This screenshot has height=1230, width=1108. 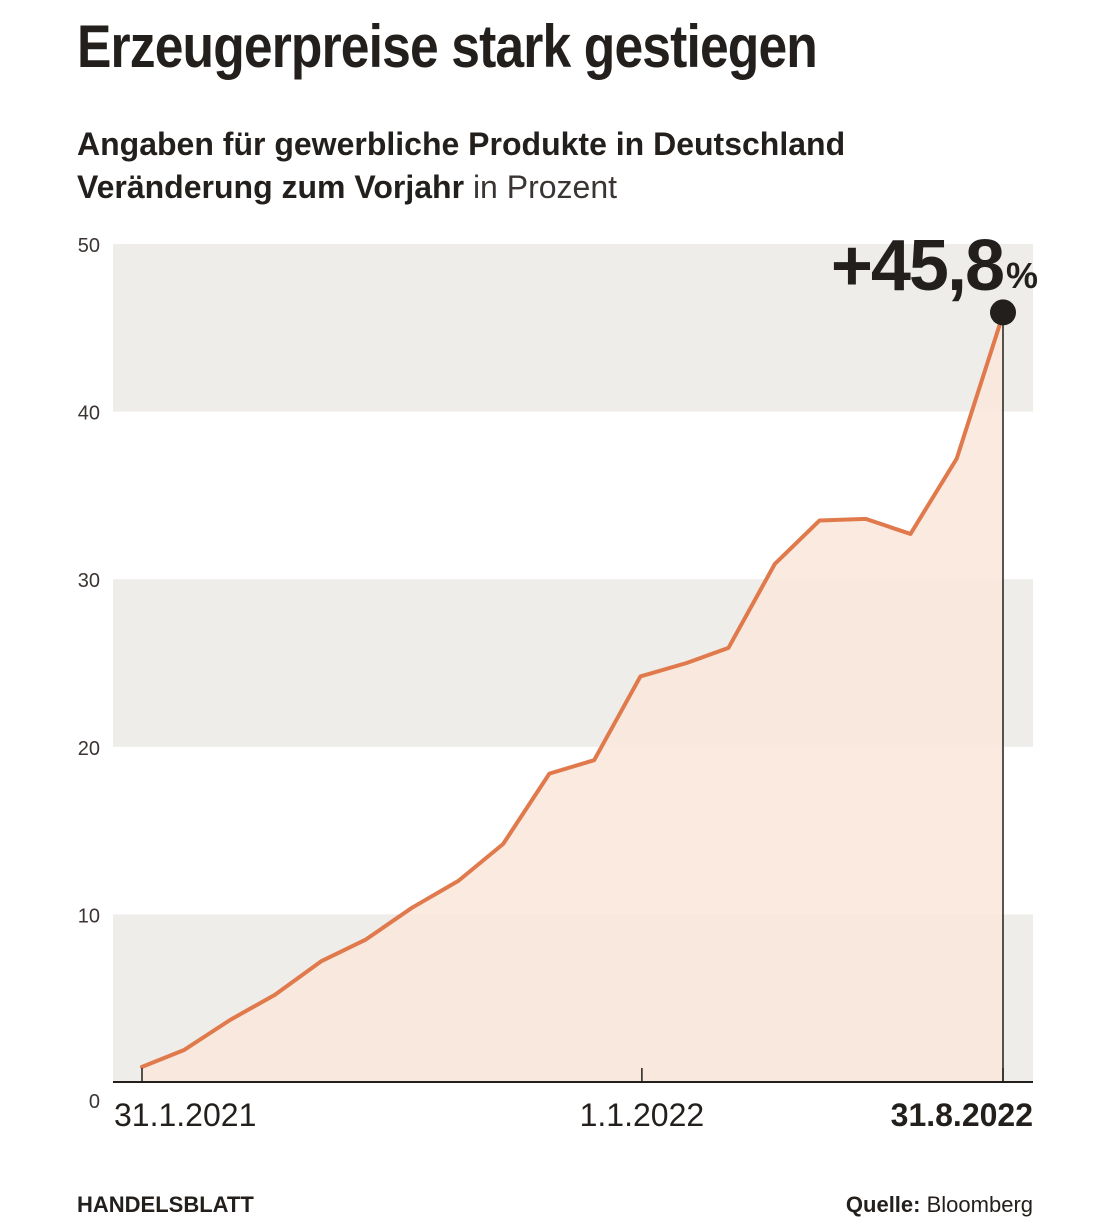 What do you see at coordinates (642, 1115) in the screenshot?
I see `x-tick-label: 1.1.2022` at bounding box center [642, 1115].